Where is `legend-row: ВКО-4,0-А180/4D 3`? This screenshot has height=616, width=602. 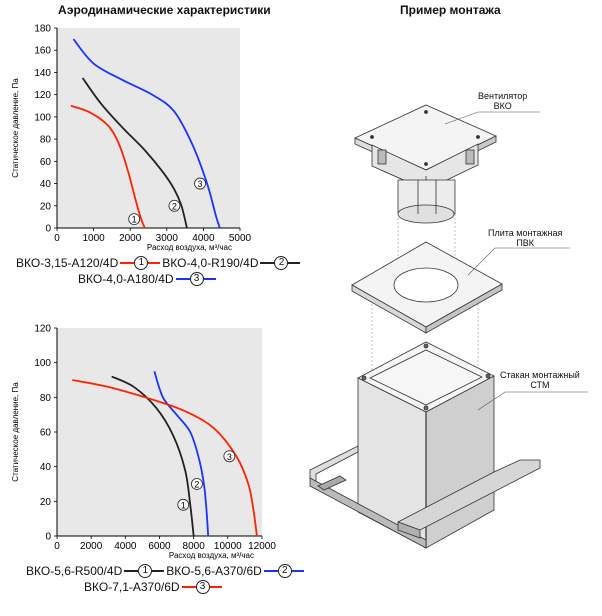 legend-row: ВКО-4,0-А180/4D 3 is located at coordinates (148, 279).